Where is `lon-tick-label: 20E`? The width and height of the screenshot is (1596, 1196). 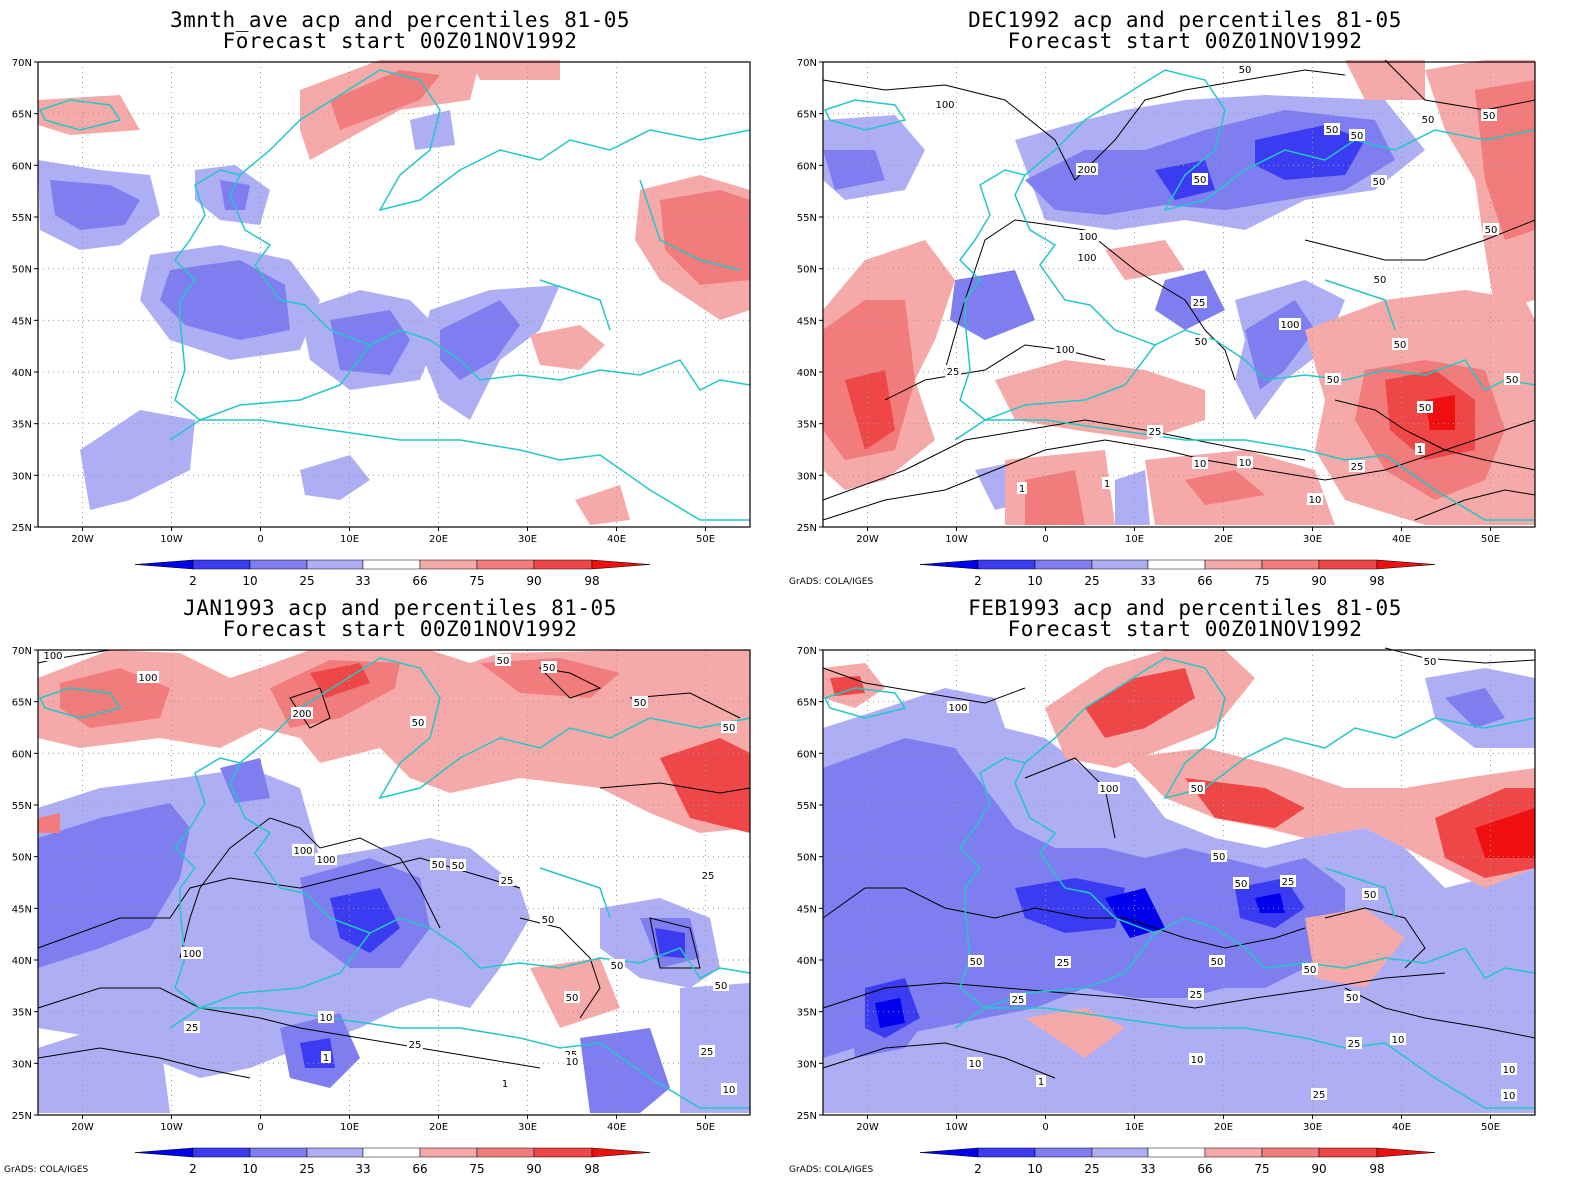 lon-tick-label: 20E is located at coordinates (1223, 539).